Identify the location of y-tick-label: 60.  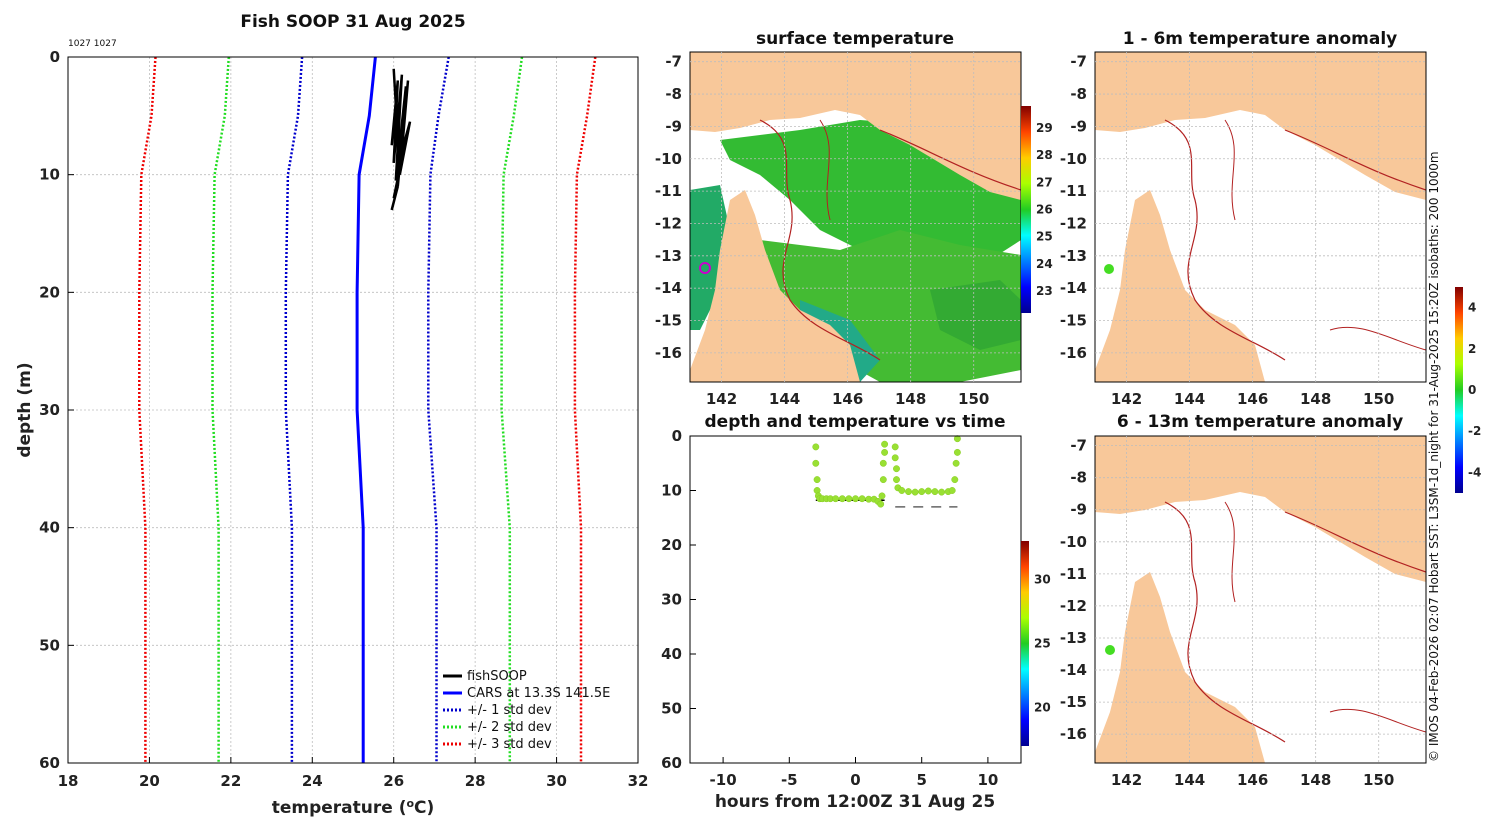
(671, 763).